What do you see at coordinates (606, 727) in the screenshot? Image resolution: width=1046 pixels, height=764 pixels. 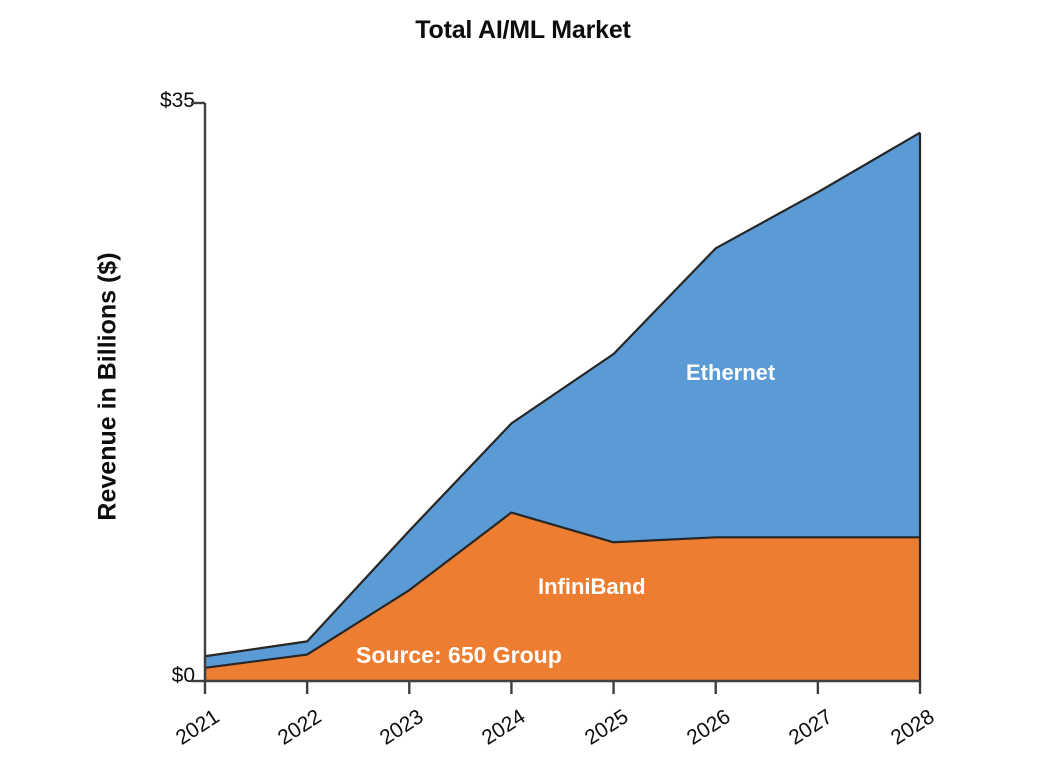 I see `x-axis-tick-label-2025: 2025` at bounding box center [606, 727].